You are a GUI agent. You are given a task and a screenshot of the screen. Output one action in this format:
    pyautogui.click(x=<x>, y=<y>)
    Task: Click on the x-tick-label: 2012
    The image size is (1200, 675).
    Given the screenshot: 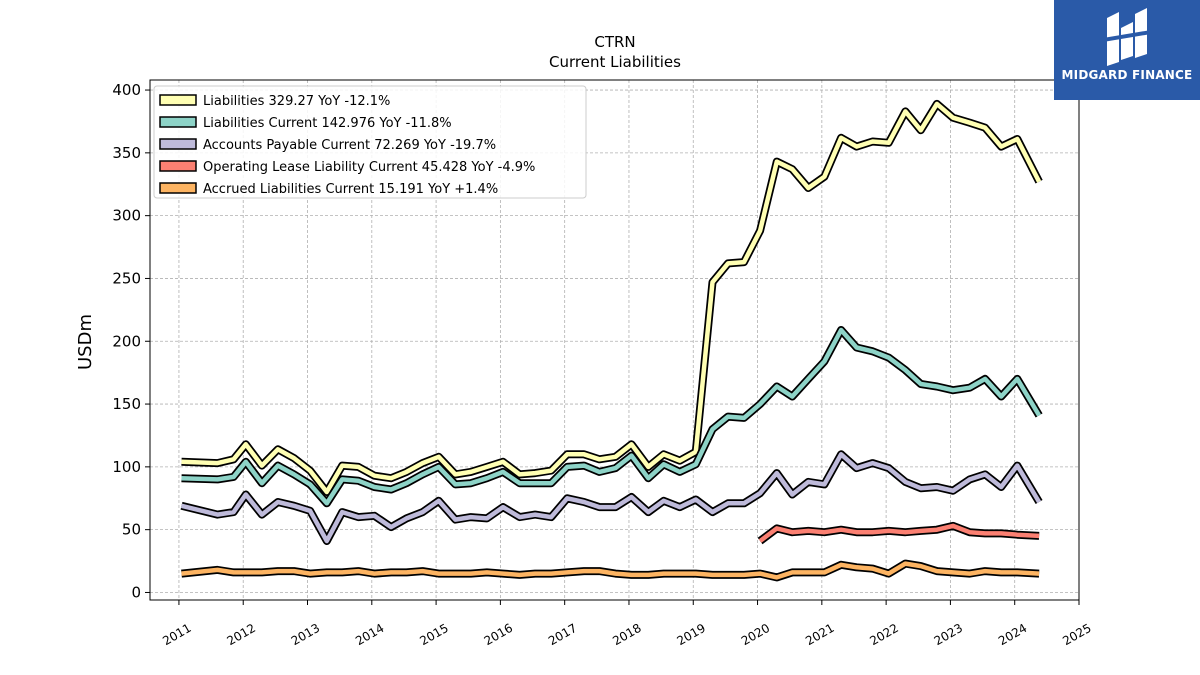 What is the action you would take?
    pyautogui.click(x=240, y=634)
    